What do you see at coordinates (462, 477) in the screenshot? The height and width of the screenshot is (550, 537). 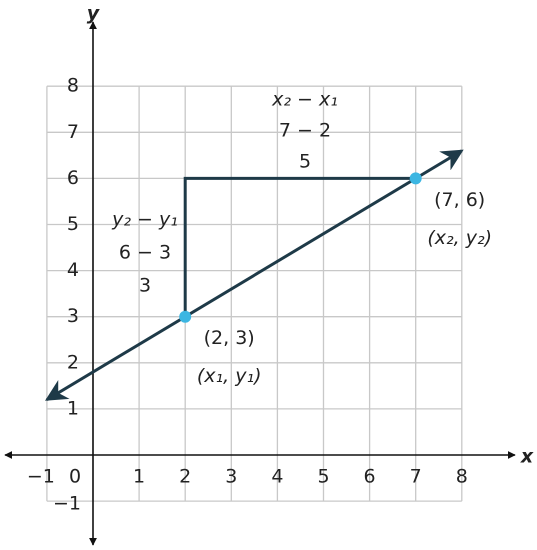 I see `x-tick-label: 8` at bounding box center [462, 477].